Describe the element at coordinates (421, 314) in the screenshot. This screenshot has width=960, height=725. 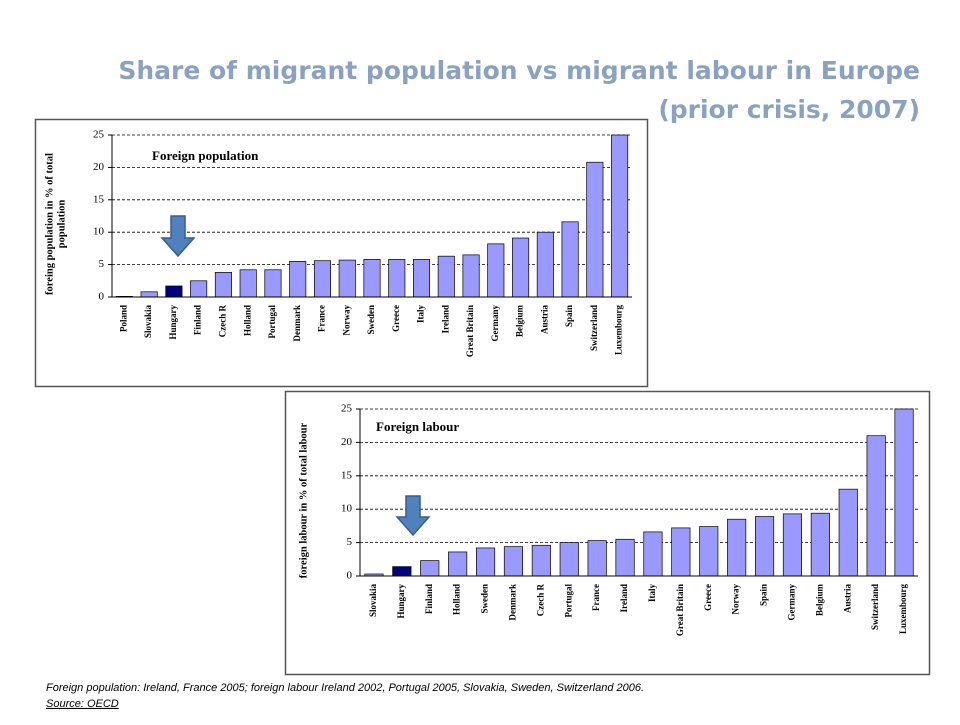
I see `x-tick-label: Italy` at that location.